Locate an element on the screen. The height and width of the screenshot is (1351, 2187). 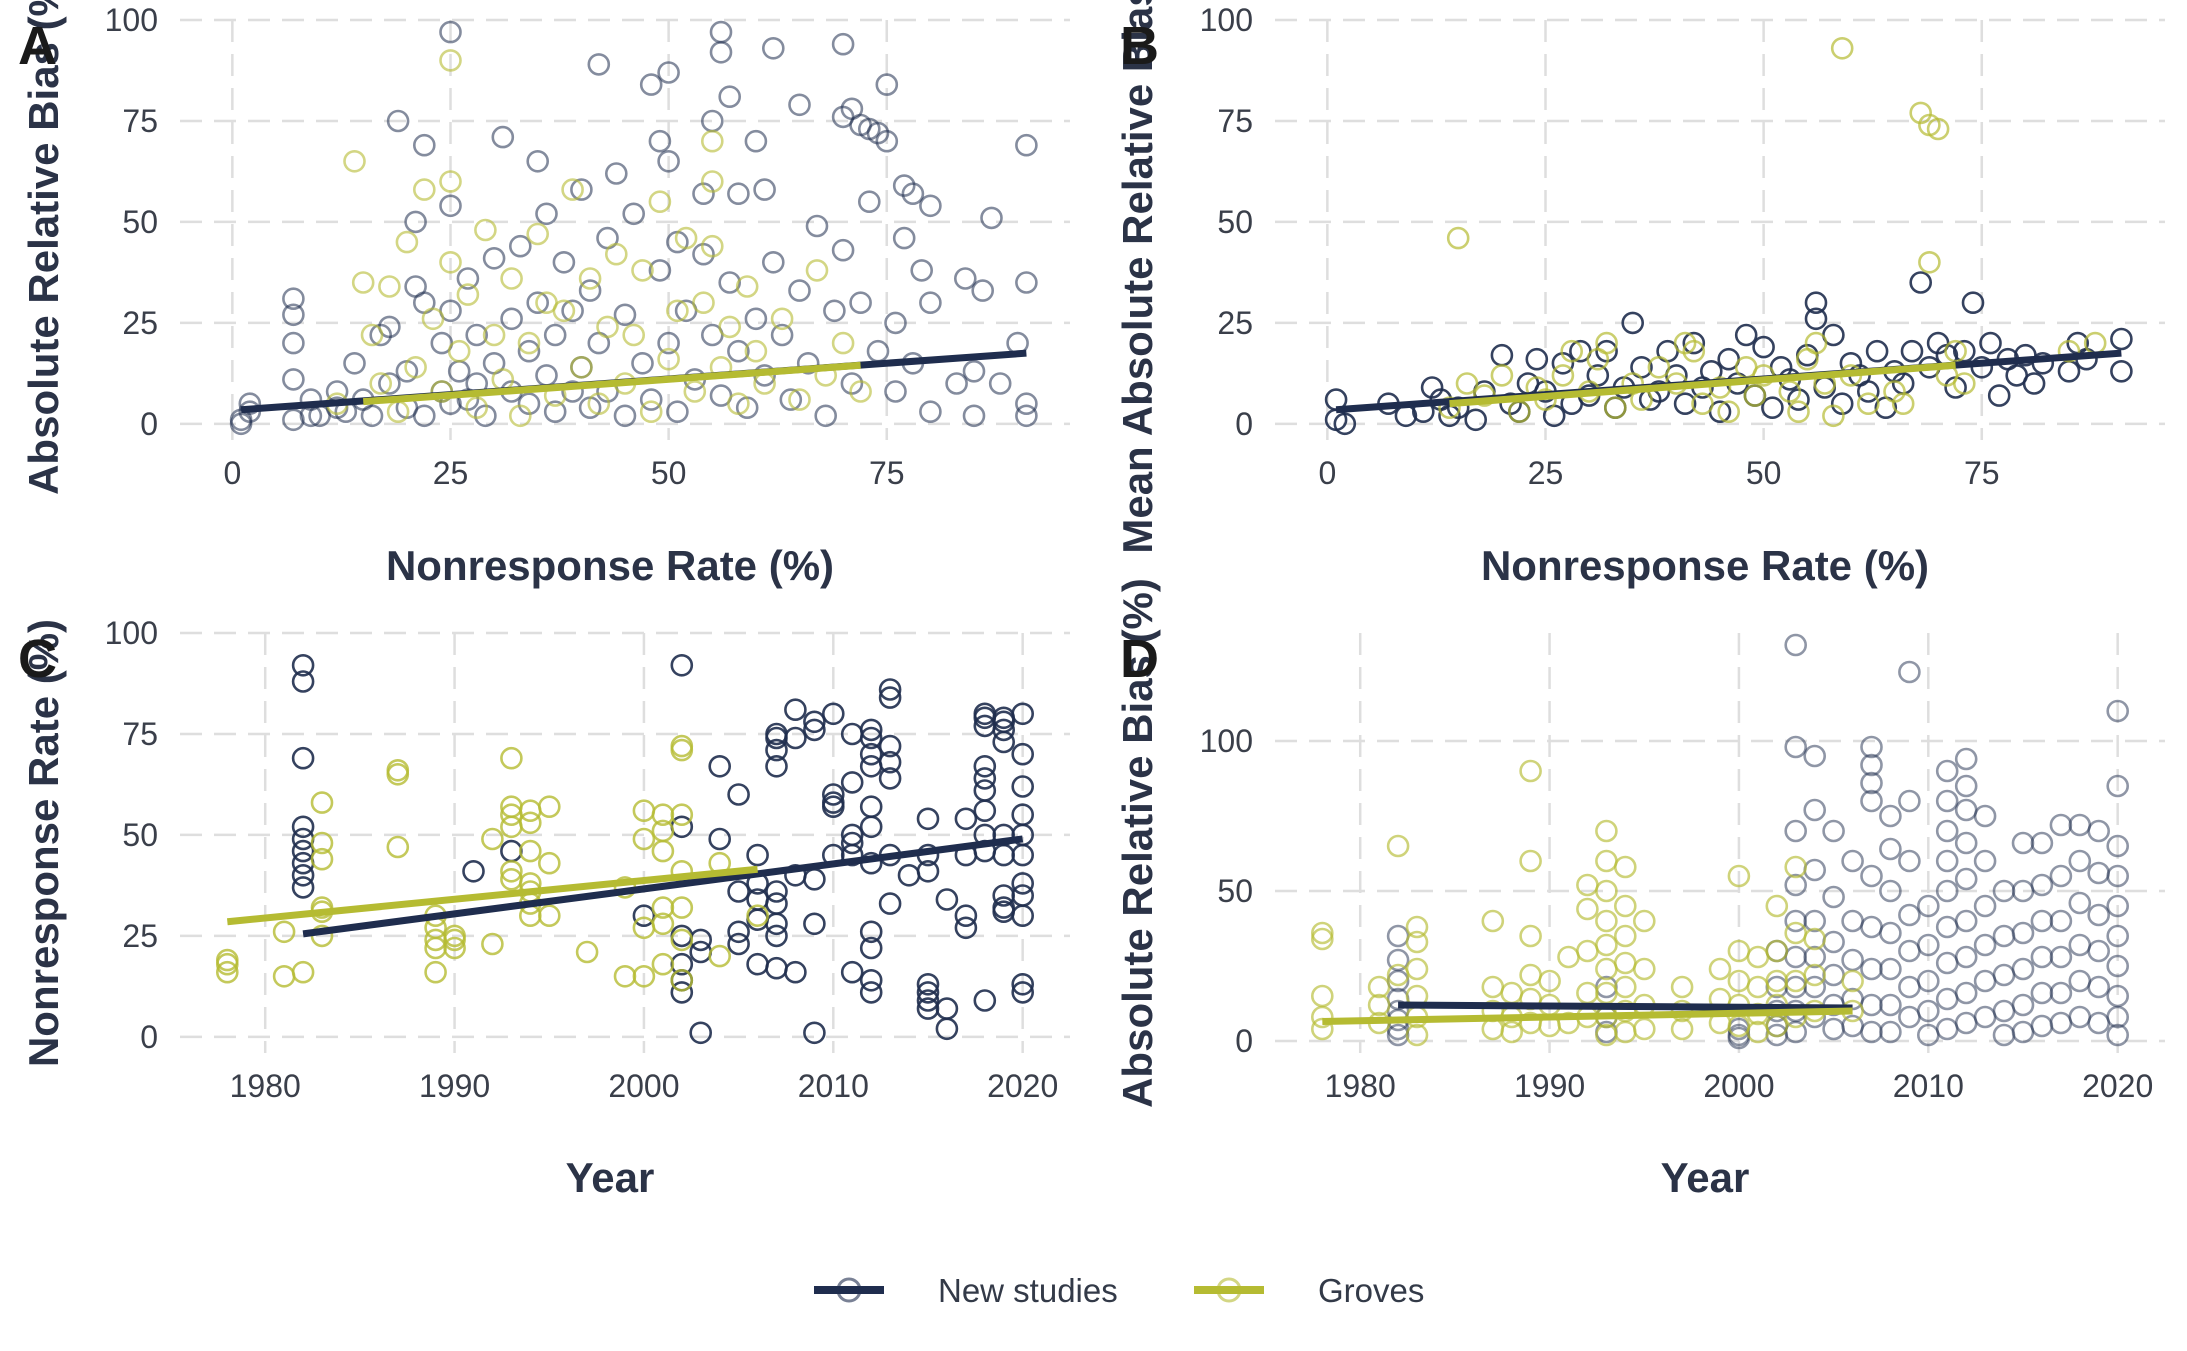
panel-tag: D is located at coordinates (1139, 659).